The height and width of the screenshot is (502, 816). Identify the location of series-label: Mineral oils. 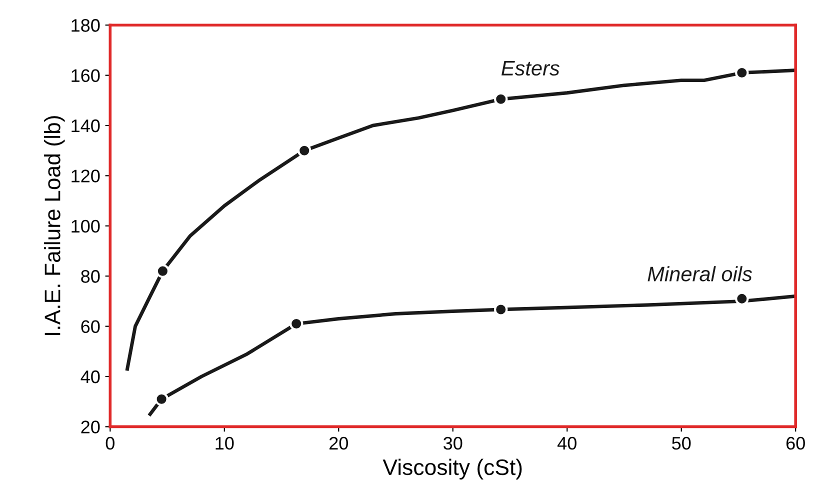
(700, 274).